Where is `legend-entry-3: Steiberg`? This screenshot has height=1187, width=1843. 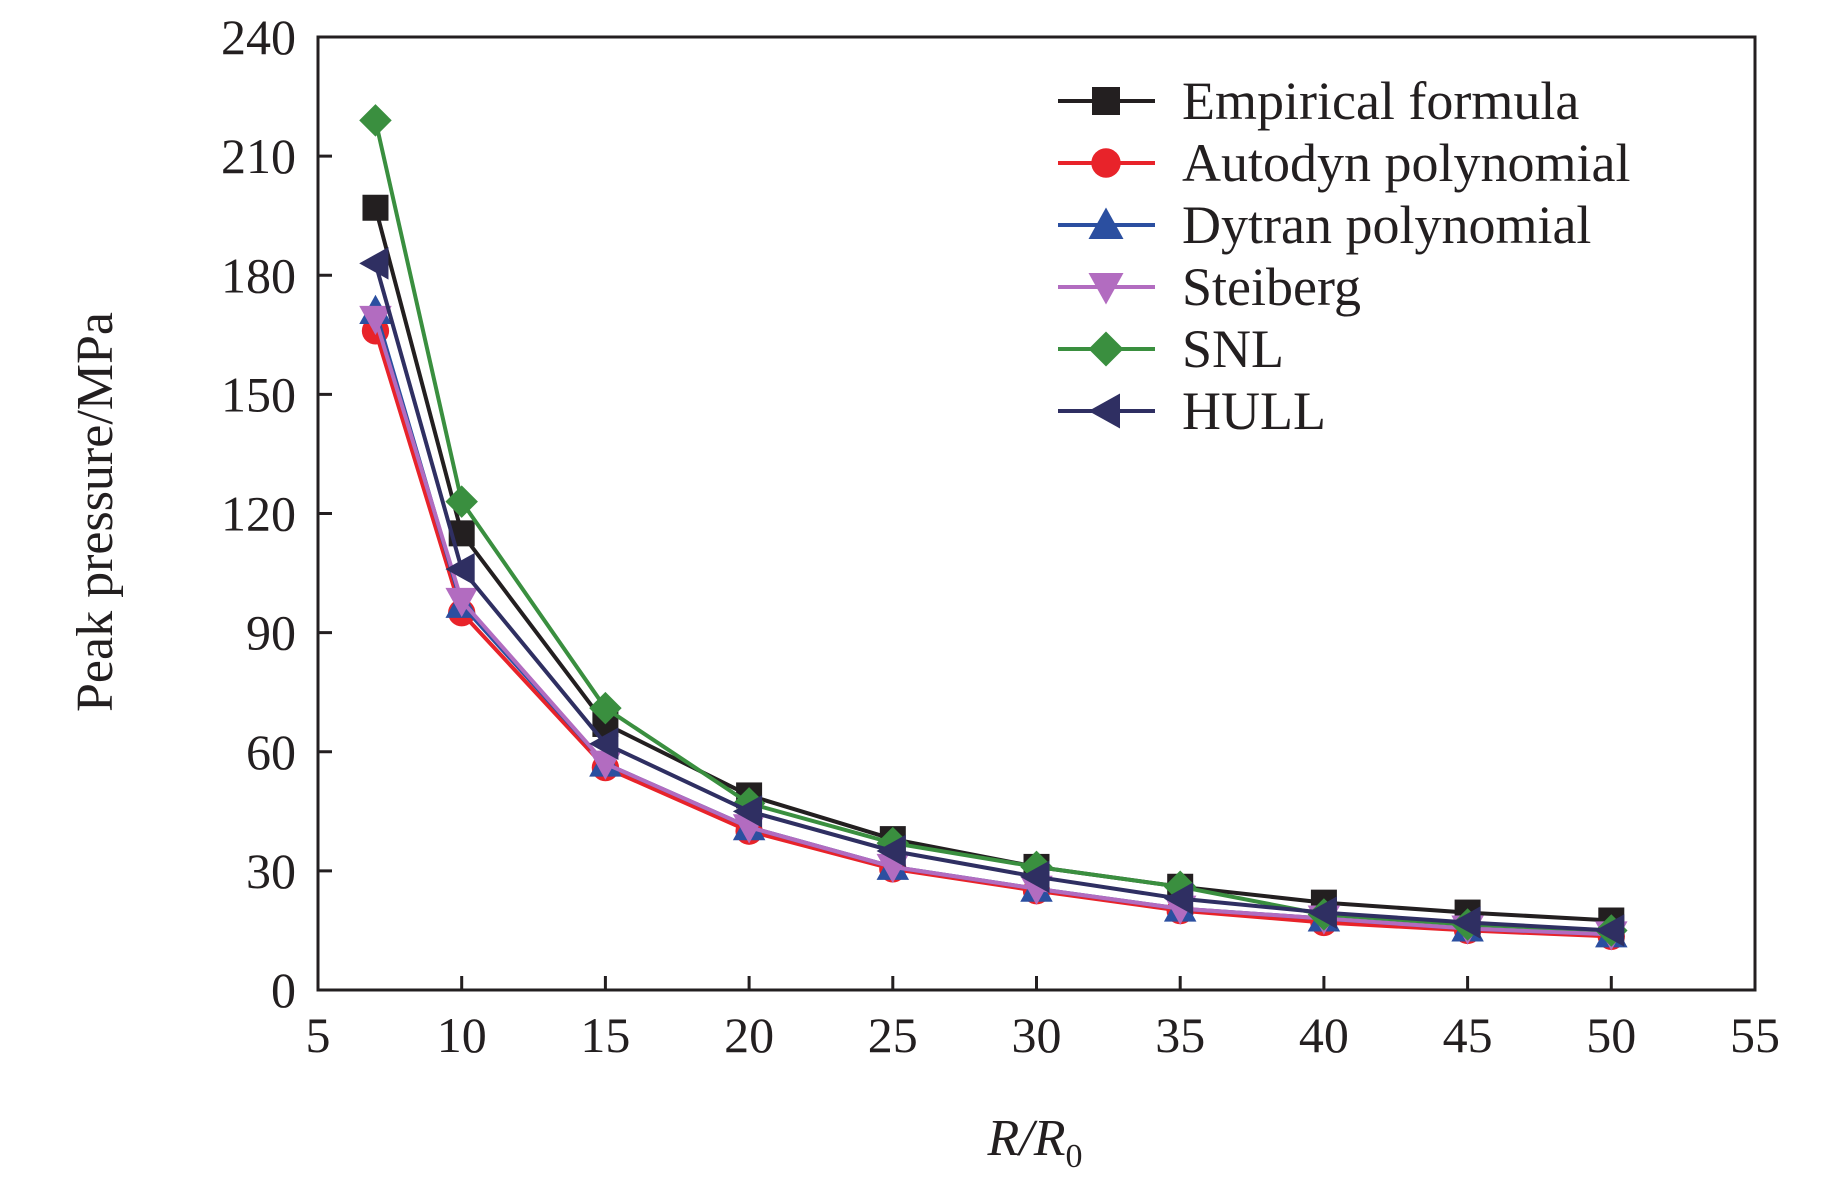 legend-entry-3: Steiberg is located at coordinates (1209, 287).